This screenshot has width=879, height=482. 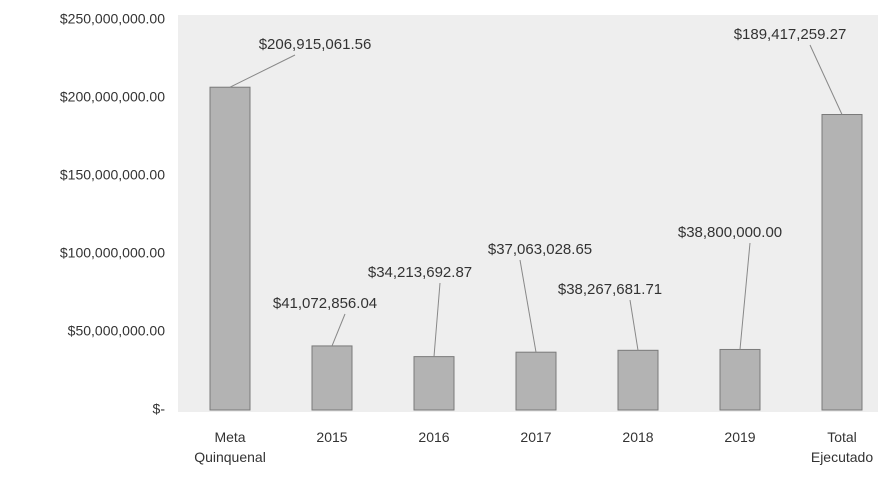 I want to click on data-label: $38,267,681.71, so click(x=610, y=289).